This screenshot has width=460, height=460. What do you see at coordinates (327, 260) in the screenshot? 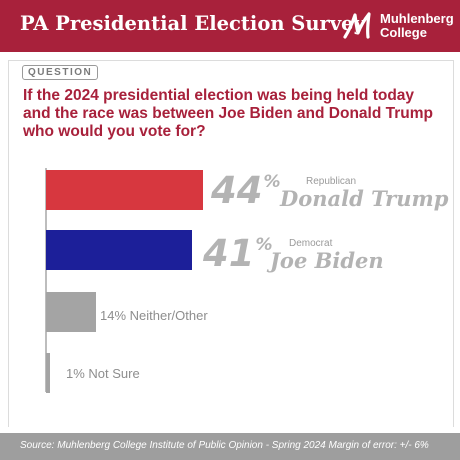
I see `biden-name-label: Joe Biden` at bounding box center [327, 260].